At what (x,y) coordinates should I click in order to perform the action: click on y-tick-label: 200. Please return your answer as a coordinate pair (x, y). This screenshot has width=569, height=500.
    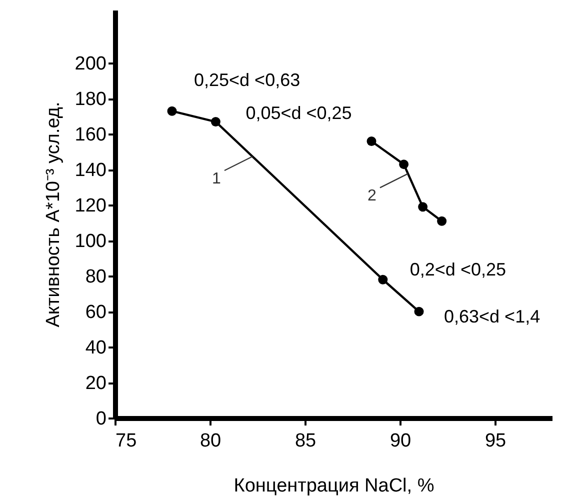
    Looking at the image, I should click on (90, 64).